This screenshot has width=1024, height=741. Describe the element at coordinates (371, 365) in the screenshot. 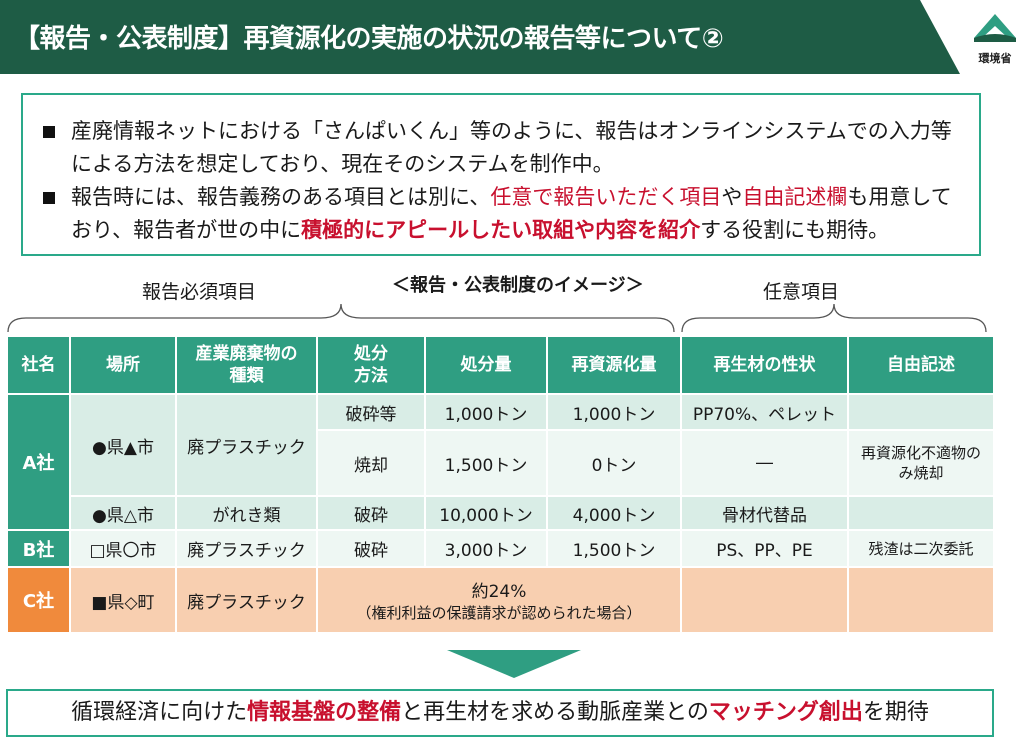

I see `header-method: 処分 方法` at that location.